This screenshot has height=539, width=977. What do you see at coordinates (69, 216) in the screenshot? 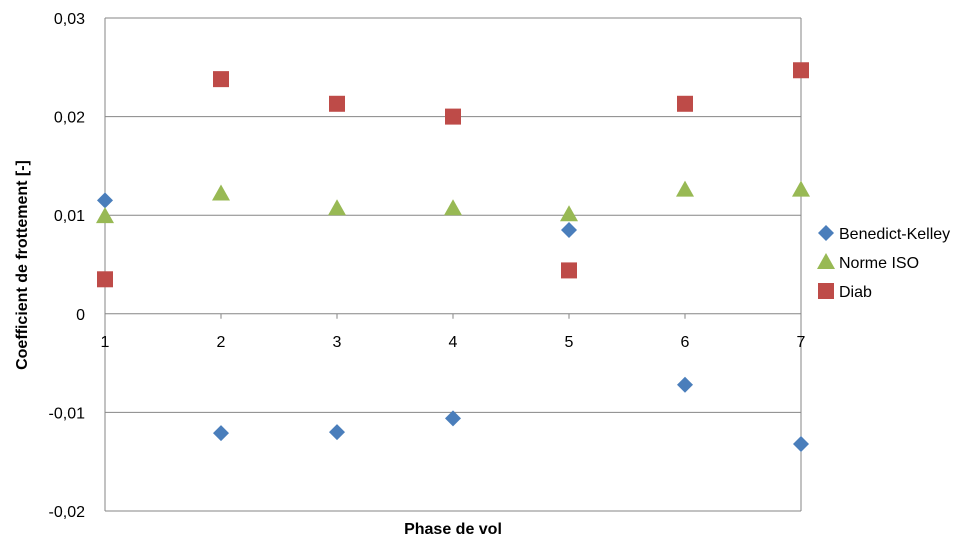
I see `y-tick-label: 0,01` at bounding box center [69, 216].